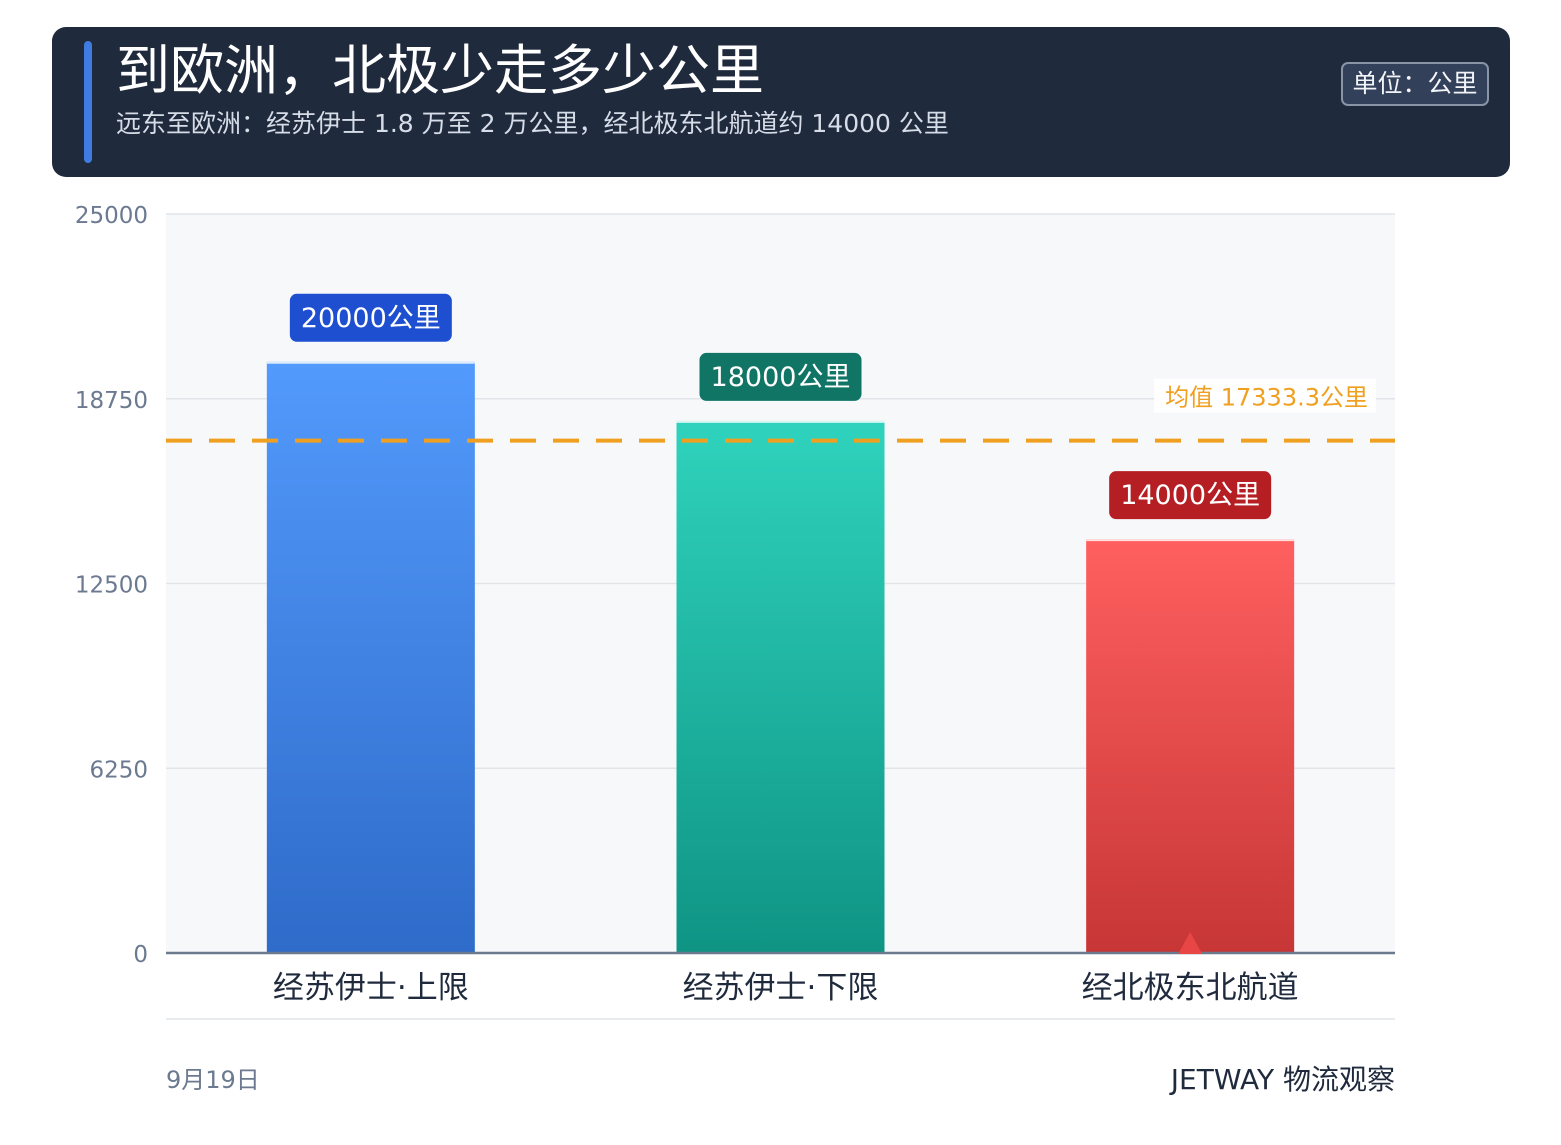 This screenshot has width=1561, height=1145. I want to click on value-label: 20000公里, so click(371, 318).